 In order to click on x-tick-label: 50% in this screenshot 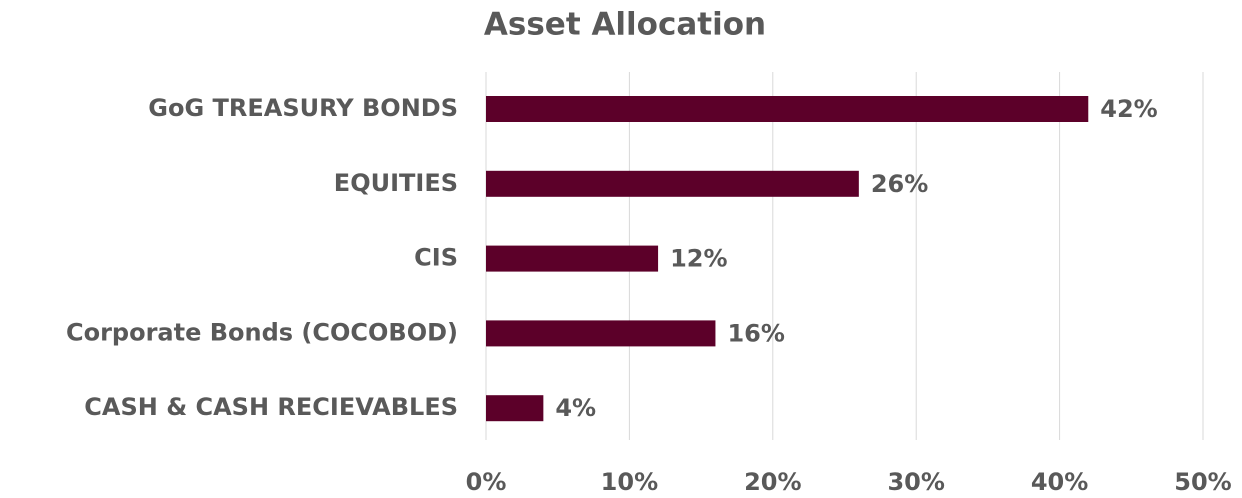, I will do `click(1202, 482)`.